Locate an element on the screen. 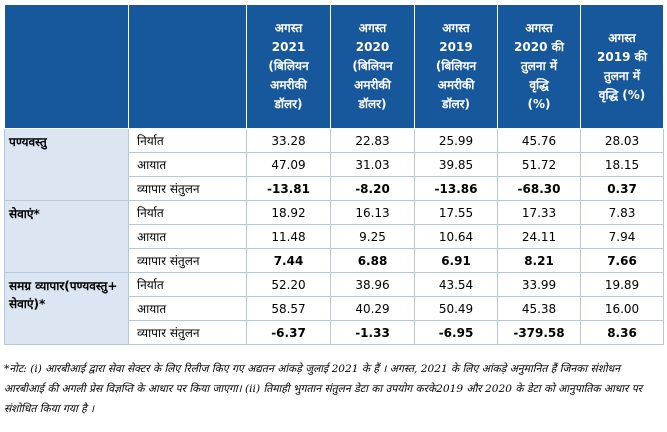 Image resolution: width=667 pixels, height=432 pixels. value-cell: 33.28 is located at coordinates (288, 140).